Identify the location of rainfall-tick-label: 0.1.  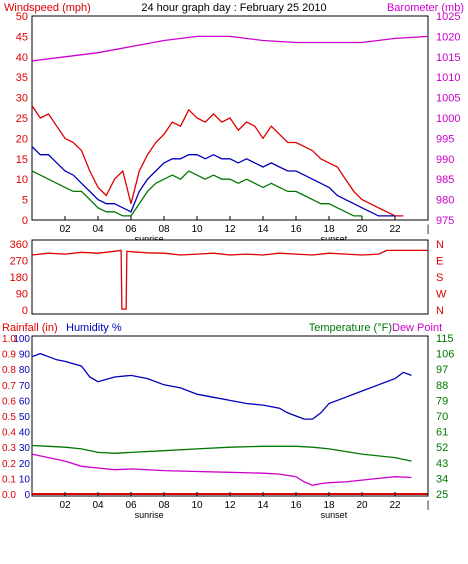
(9, 479).